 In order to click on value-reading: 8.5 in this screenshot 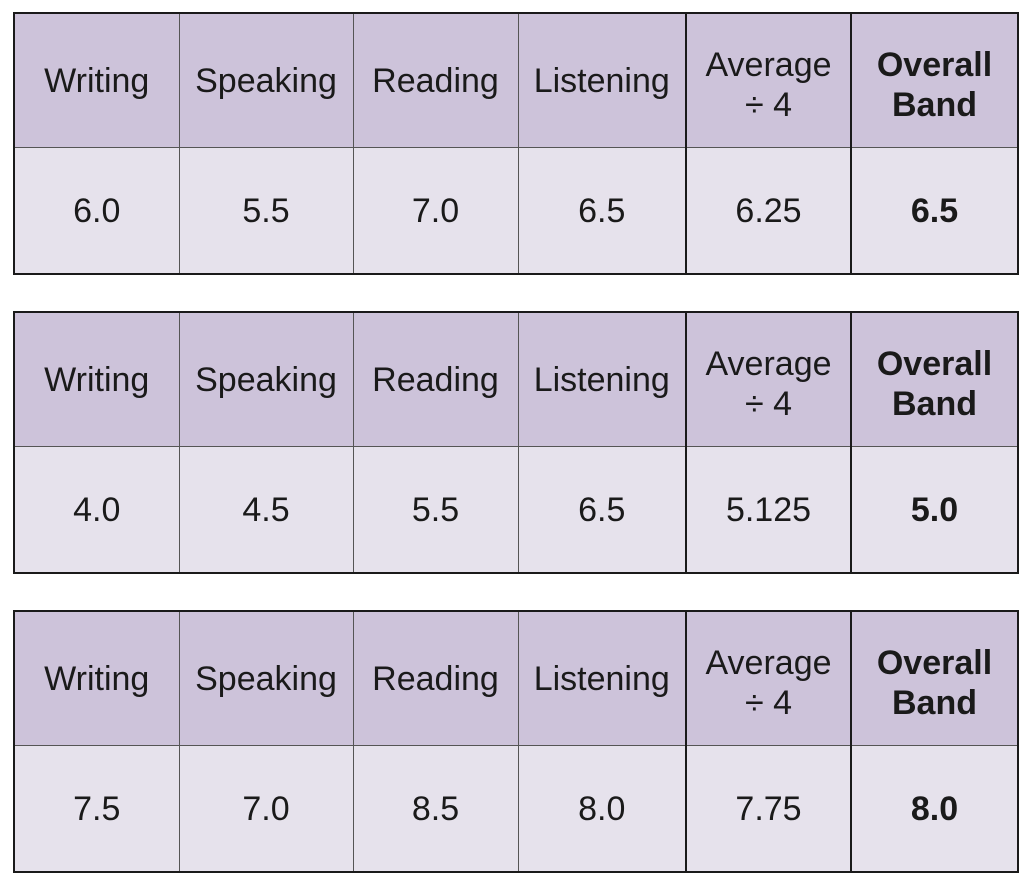, I will do `click(435, 809)`.